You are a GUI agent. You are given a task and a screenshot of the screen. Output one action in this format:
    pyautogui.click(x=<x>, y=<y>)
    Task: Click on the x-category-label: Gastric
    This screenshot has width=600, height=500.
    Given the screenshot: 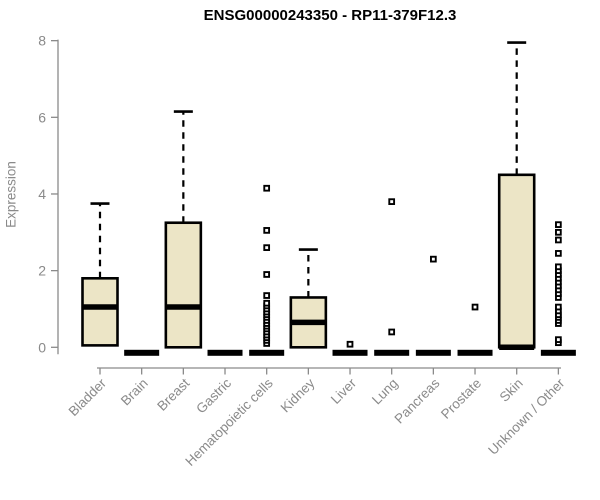 What is the action you would take?
    pyautogui.click(x=213, y=395)
    